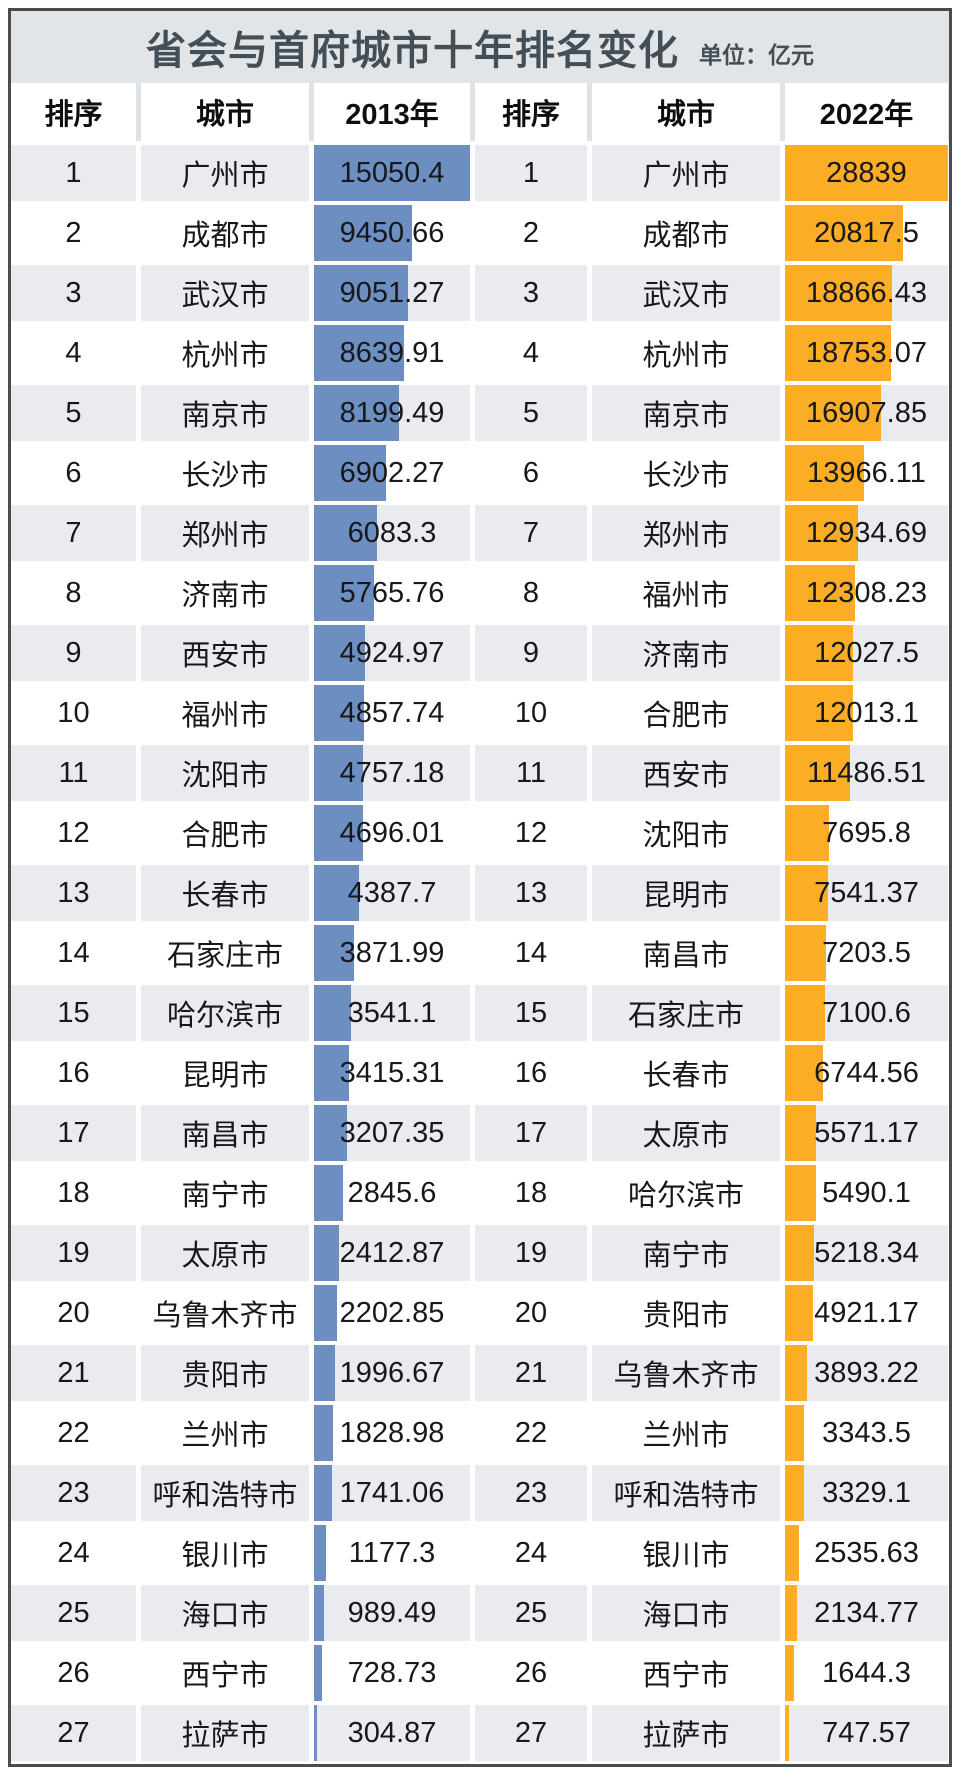 This screenshot has width=960, height=1780. What do you see at coordinates (866, 1013) in the screenshot?
I see `value-2022-cell: 7100.6` at bounding box center [866, 1013].